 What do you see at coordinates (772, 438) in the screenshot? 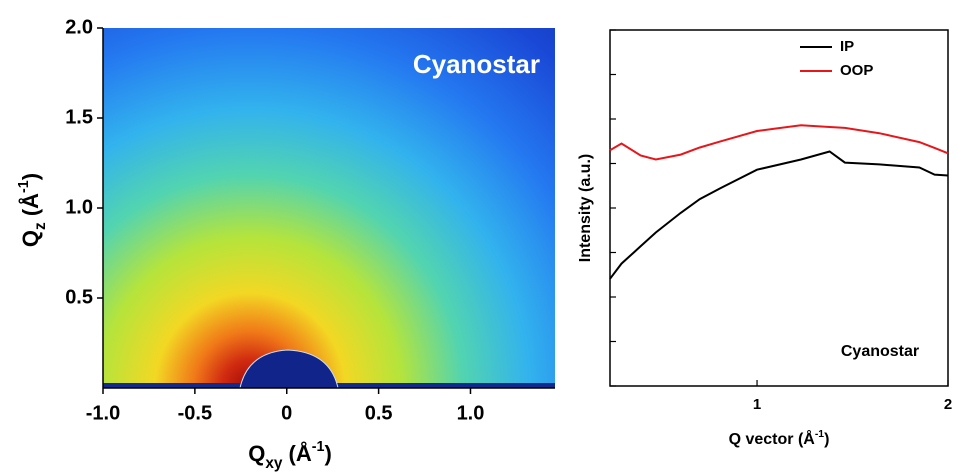
I see `axis-title-part: Q vector (Å` at bounding box center [772, 438].